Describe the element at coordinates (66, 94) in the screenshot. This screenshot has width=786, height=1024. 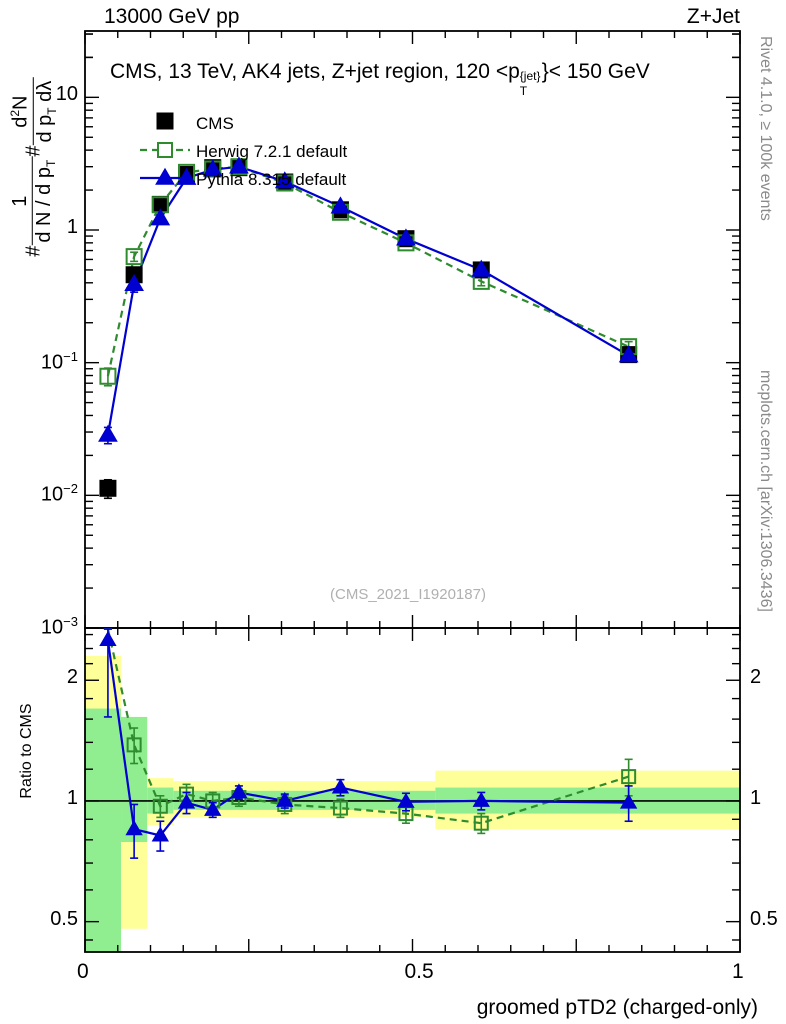
I see `ytick-label-10: 10` at that location.